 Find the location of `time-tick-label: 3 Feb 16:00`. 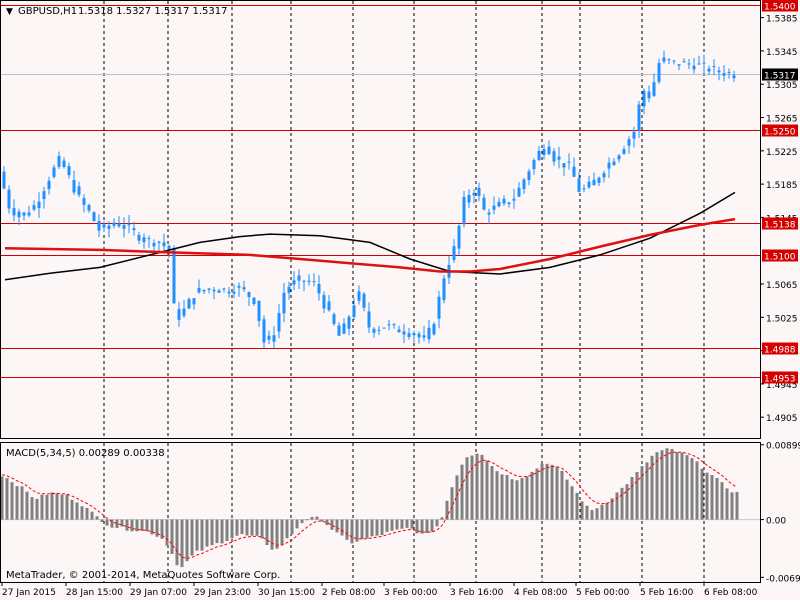

time-tick-label: 3 Feb 16:00 is located at coordinates (477, 593).